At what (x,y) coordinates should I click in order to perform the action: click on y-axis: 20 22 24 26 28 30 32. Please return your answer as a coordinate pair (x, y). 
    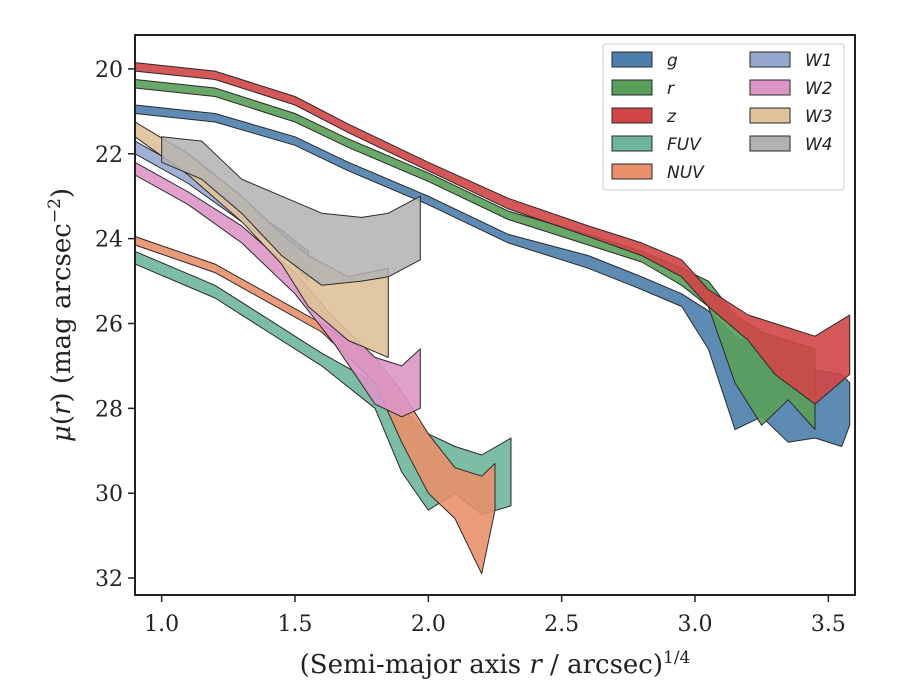
    Looking at the image, I should click on (115, 325).